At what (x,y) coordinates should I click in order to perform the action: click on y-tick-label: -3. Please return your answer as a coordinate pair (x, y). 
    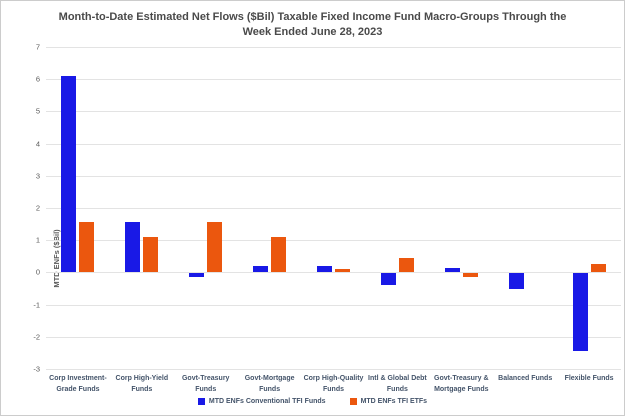
    Looking at the image, I should click on (36, 369).